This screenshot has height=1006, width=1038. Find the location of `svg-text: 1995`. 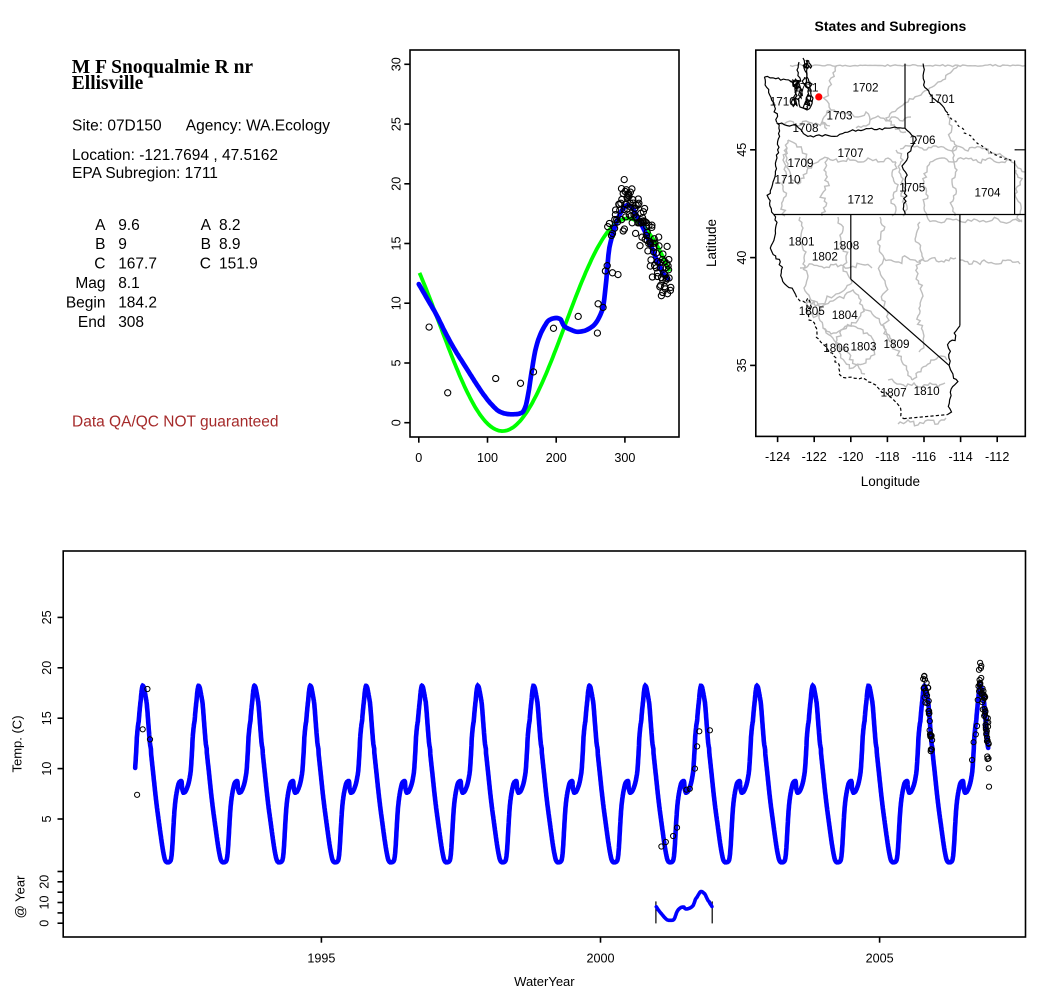

svg-text: 1995 is located at coordinates (321, 959).